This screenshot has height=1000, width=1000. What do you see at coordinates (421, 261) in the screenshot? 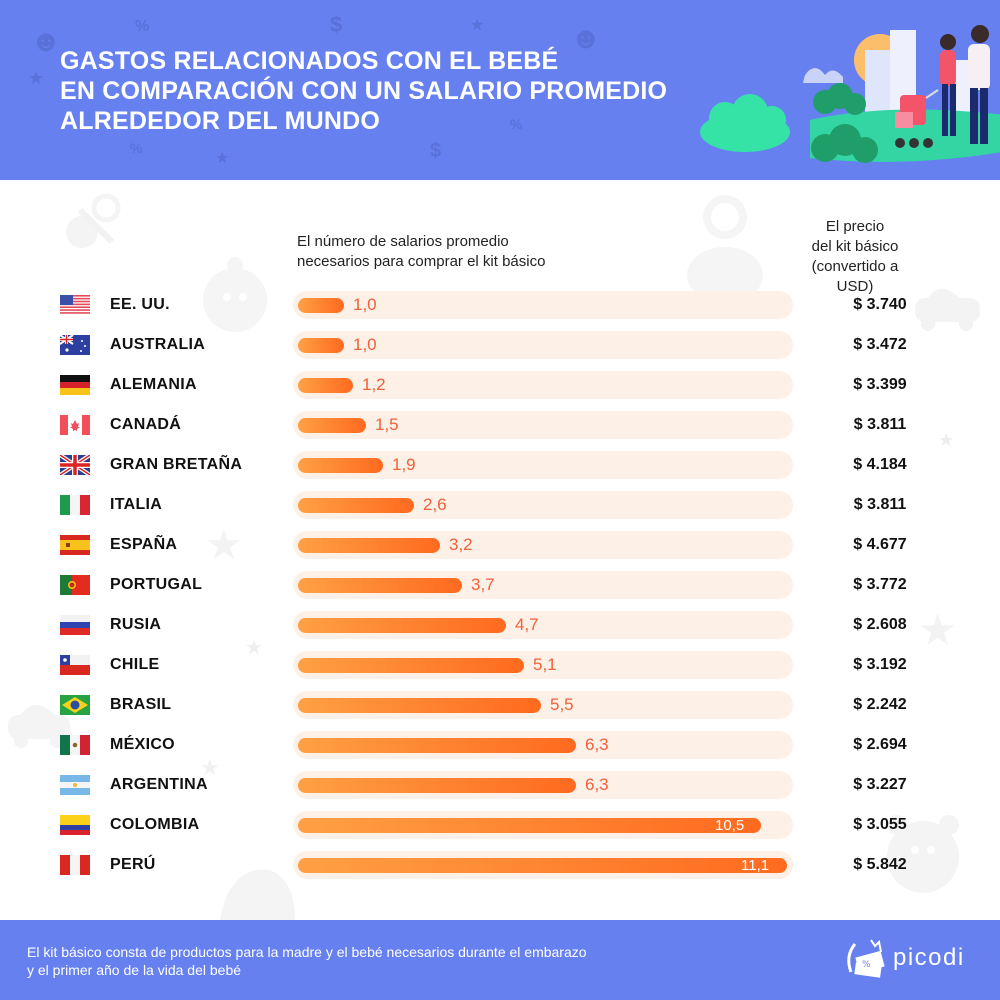
I see `header-line: necesarios para comprar el kit básico` at bounding box center [421, 261].